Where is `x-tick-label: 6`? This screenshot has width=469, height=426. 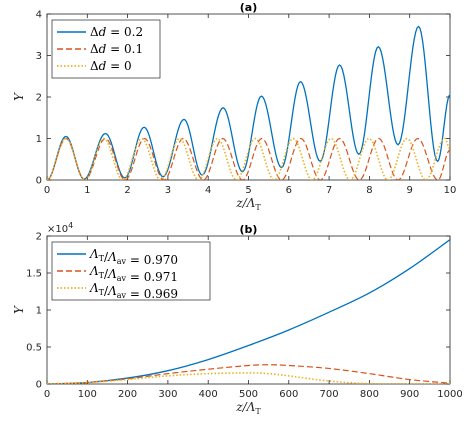
x-tick-label: 6 is located at coordinates (289, 190).